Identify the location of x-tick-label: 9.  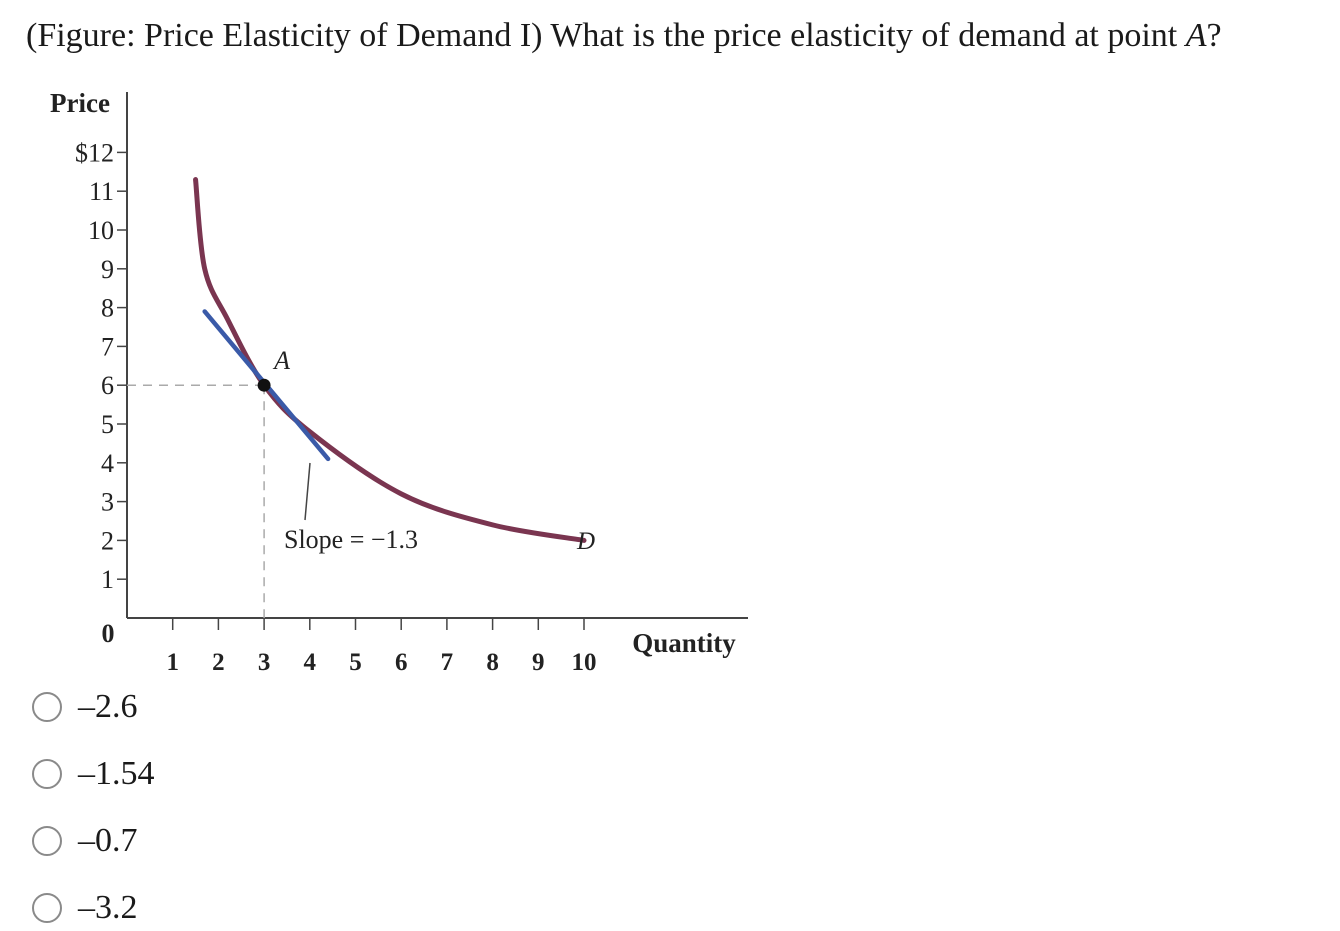
(538, 662).